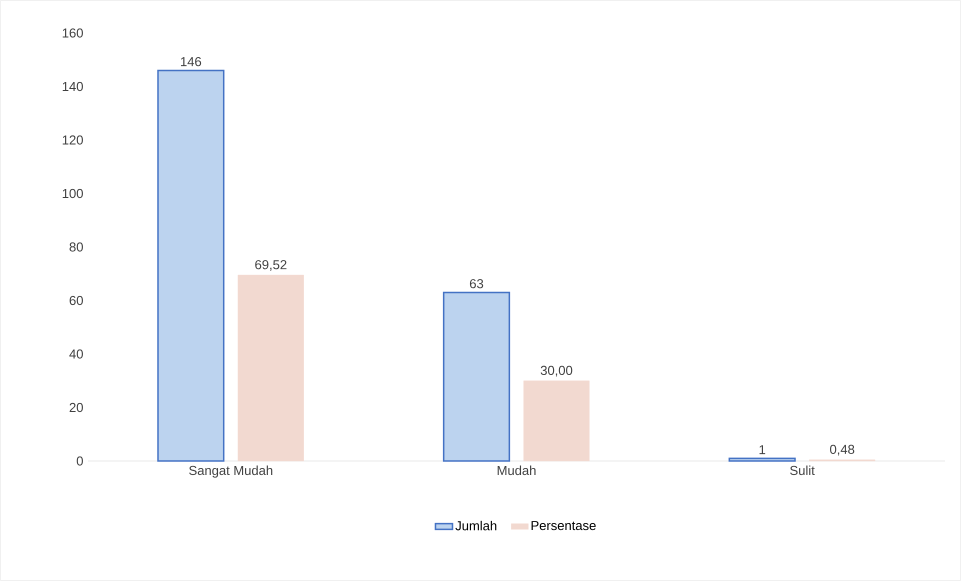  Describe the element at coordinates (76, 301) in the screenshot. I see `y-tick-label: 60` at that location.